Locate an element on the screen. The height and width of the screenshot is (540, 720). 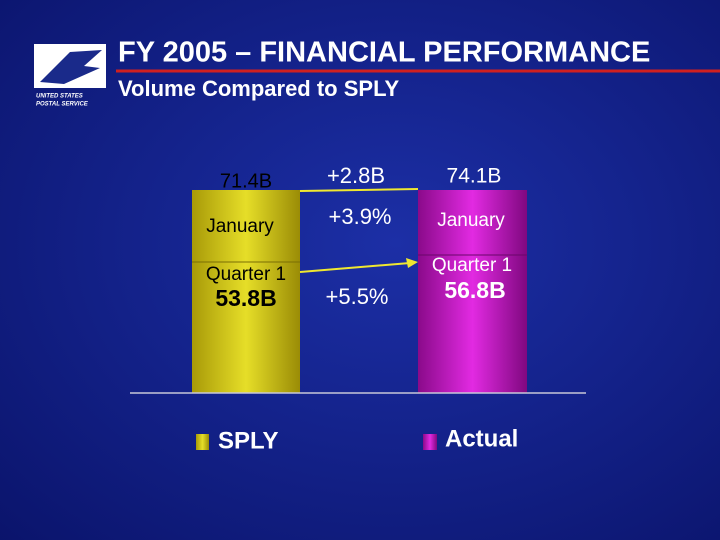
change-total: +2.8B is located at coordinates (356, 175).